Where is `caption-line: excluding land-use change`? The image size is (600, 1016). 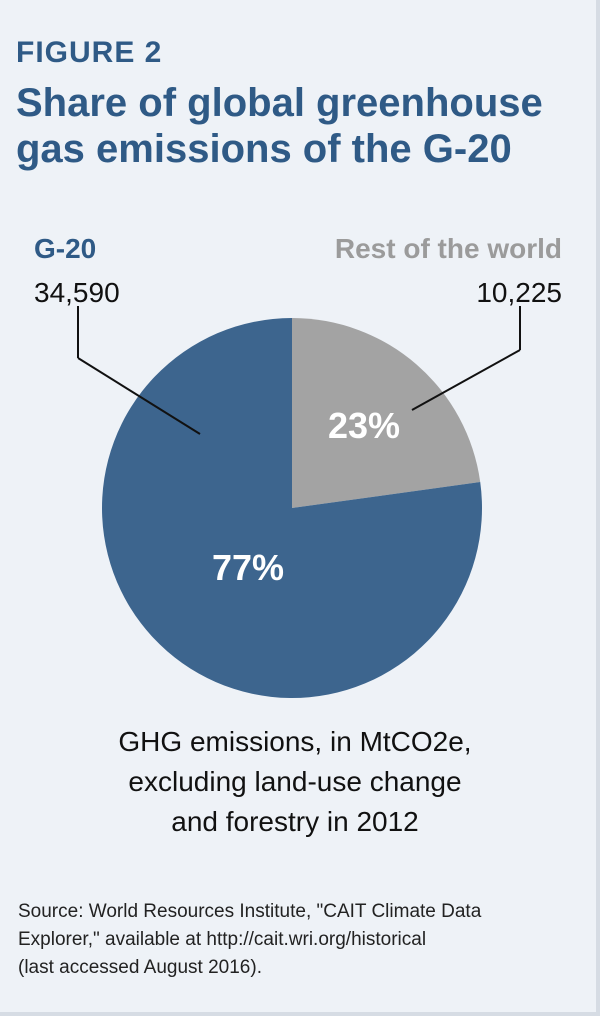
caption-line: excluding land-use change is located at coordinates (295, 781).